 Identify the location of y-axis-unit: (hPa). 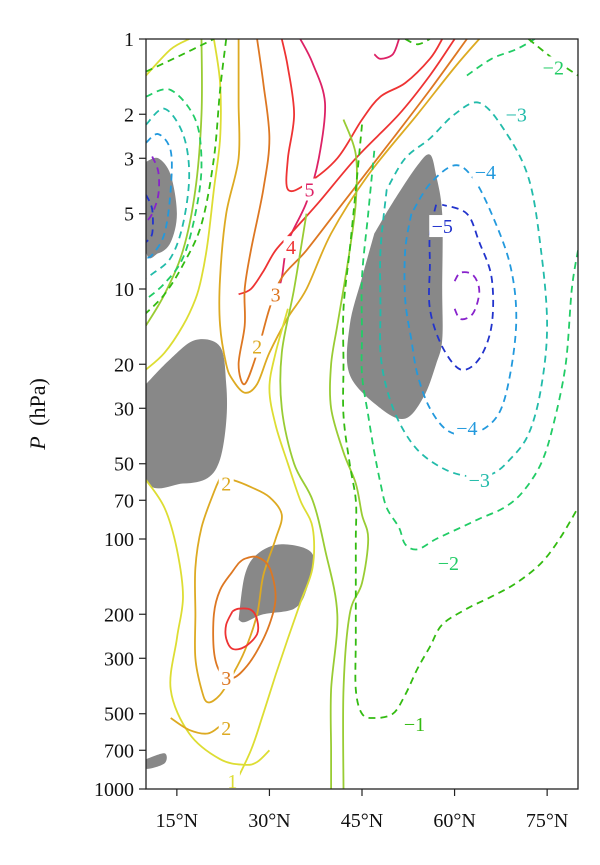
(37, 402).